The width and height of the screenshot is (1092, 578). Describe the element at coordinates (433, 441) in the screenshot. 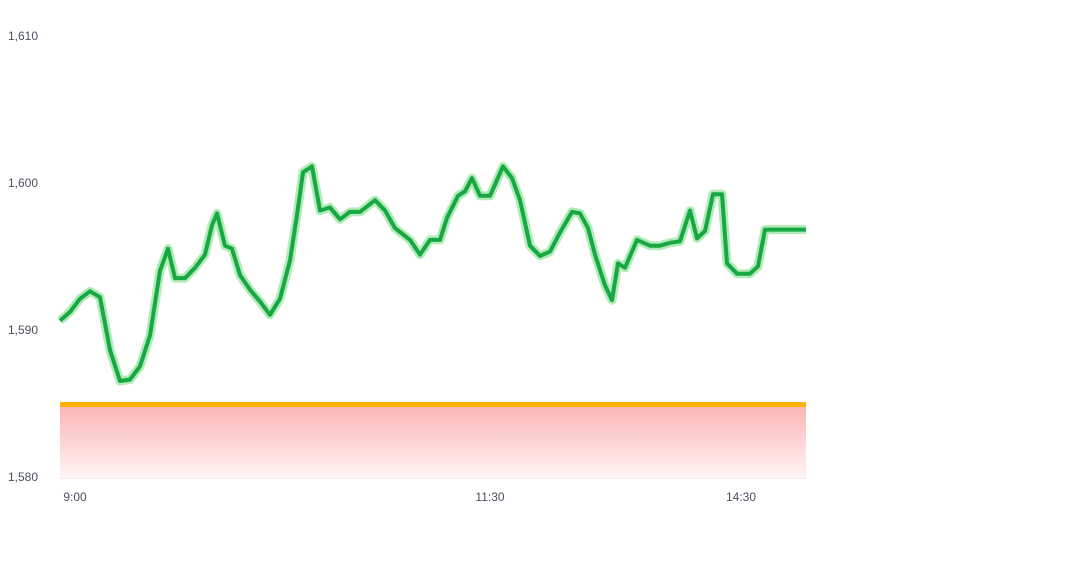

I see `baseline-area` at that location.